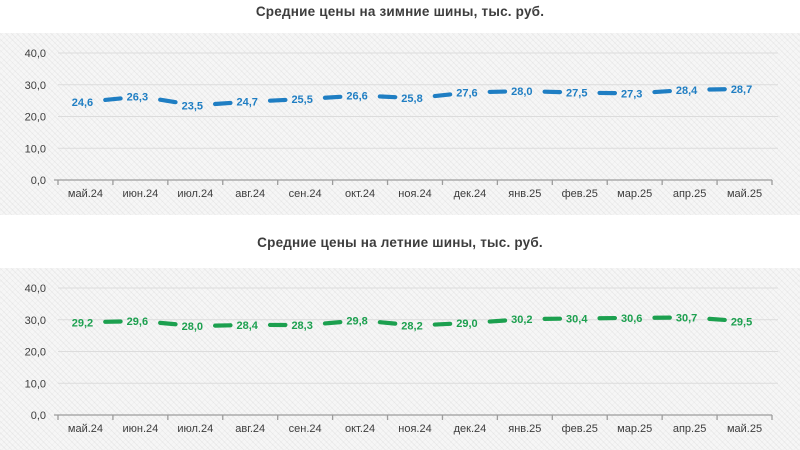 This screenshot has height=450, width=800. What do you see at coordinates (577, 319) in the screenshot?
I see `data-label: 30,4` at bounding box center [577, 319].